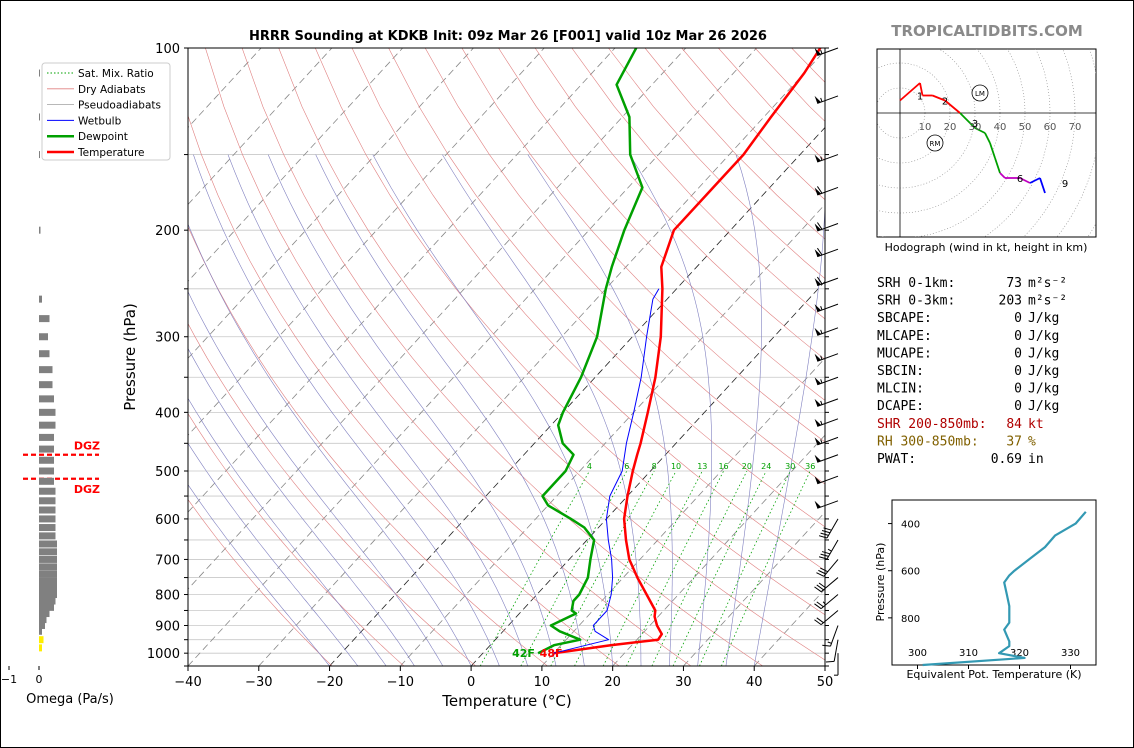 This screenshot has width=1134, height=748. Describe the element at coordinates (167, 560) in the screenshot. I see `y-tick-label: 700` at that location.